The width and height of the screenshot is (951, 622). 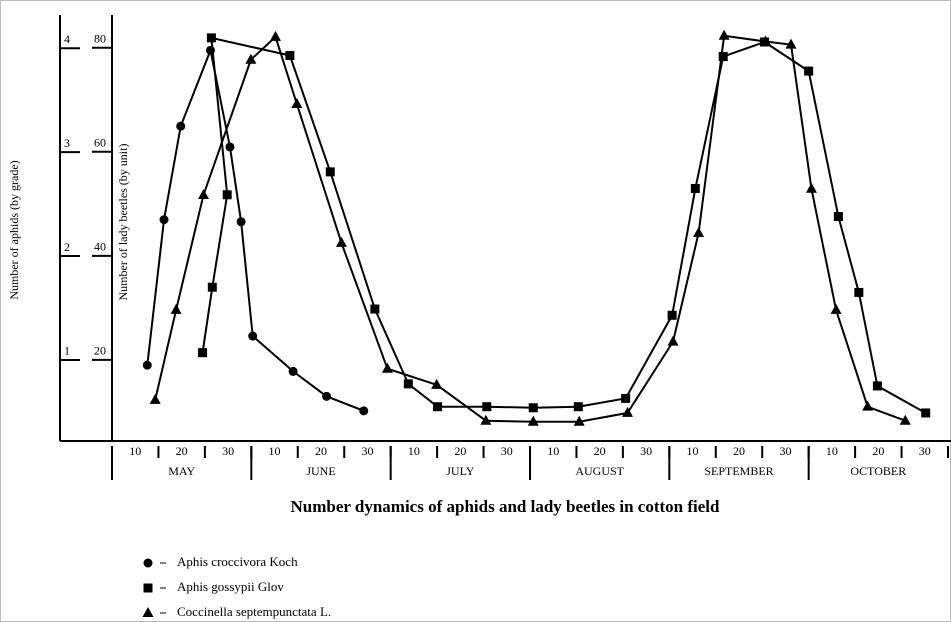 I want to click on month-label: JUNE, so click(x=320, y=471).